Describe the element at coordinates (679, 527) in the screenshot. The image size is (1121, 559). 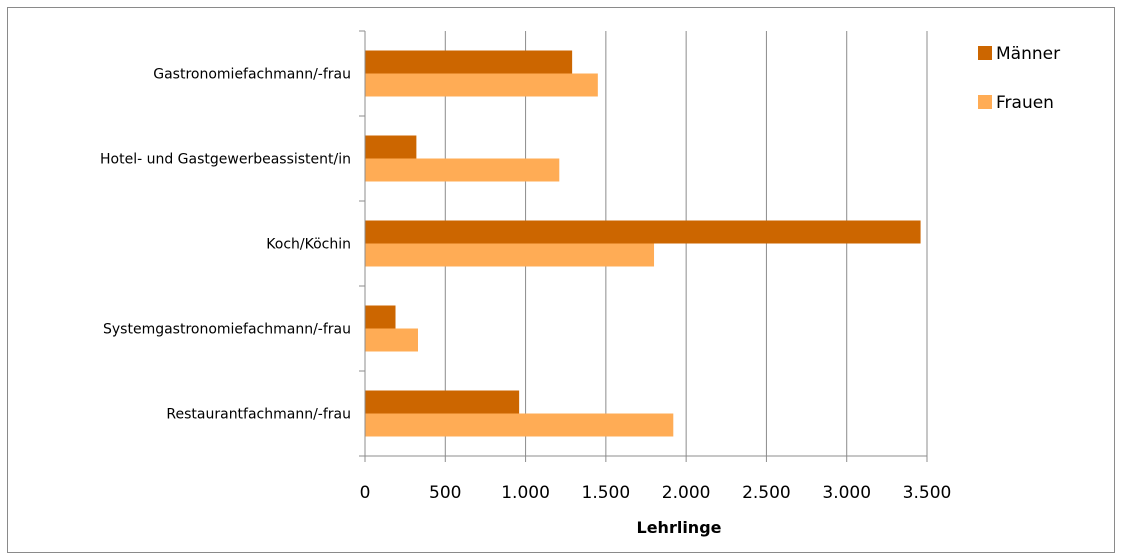
I see `x-axis-title: Lehrlinge` at that location.